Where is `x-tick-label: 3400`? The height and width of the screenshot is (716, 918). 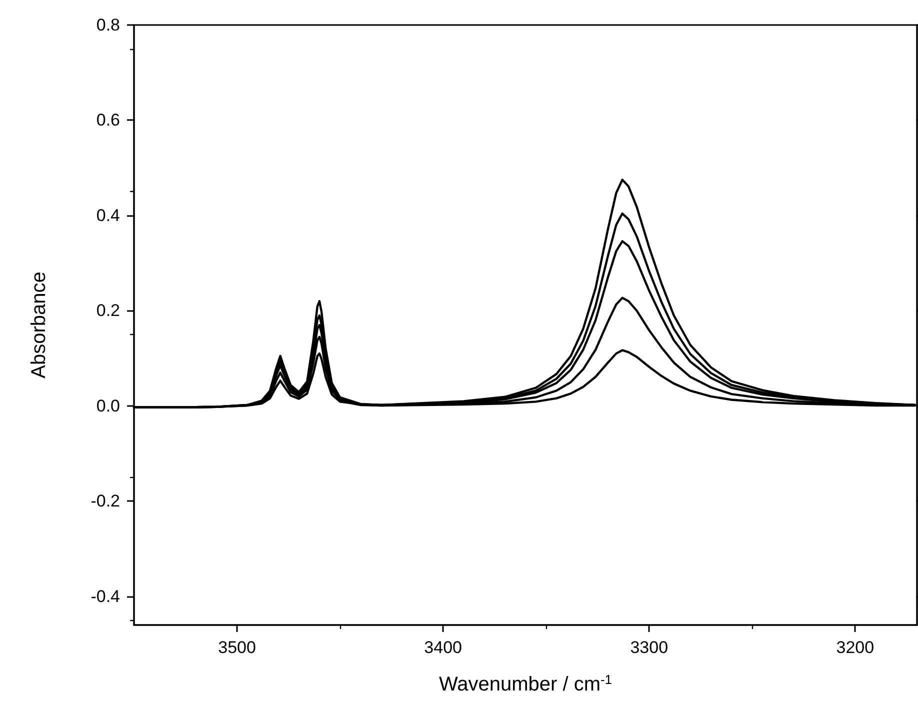
x-tick-label: 3400 is located at coordinates (443, 647).